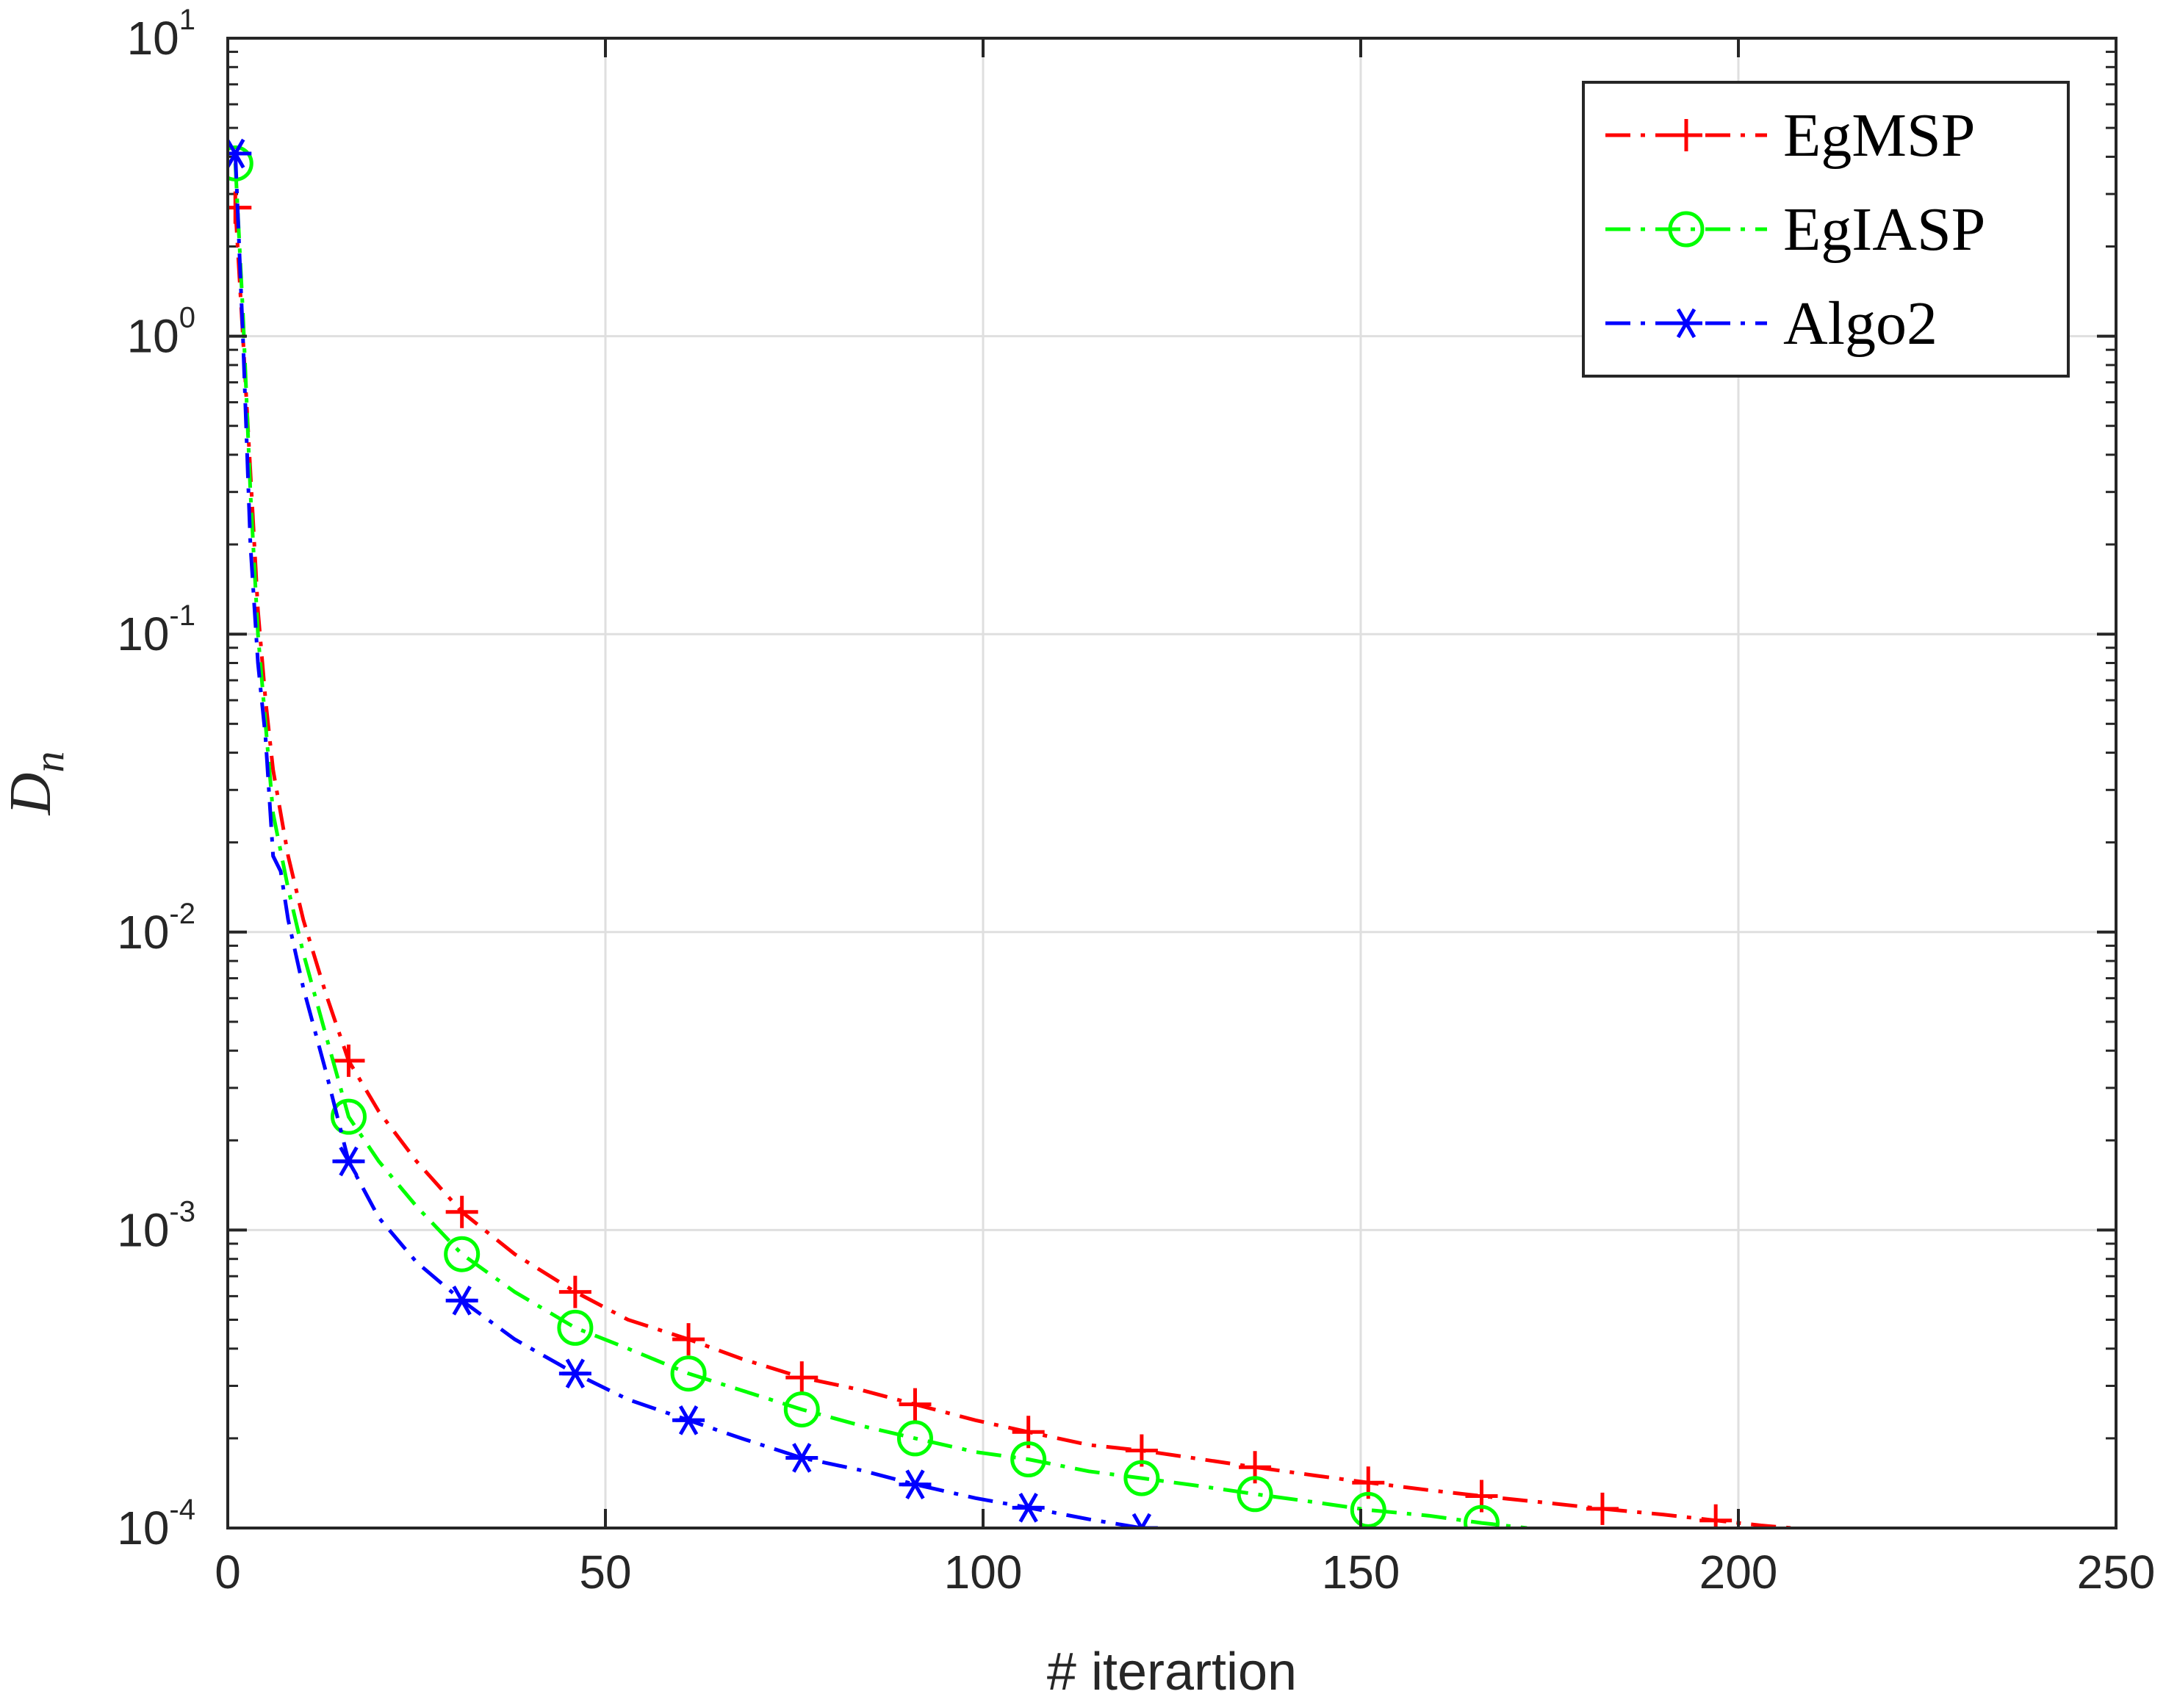 The image size is (2166, 1708). I want to click on x-tick-label: 50, so click(605, 1572).